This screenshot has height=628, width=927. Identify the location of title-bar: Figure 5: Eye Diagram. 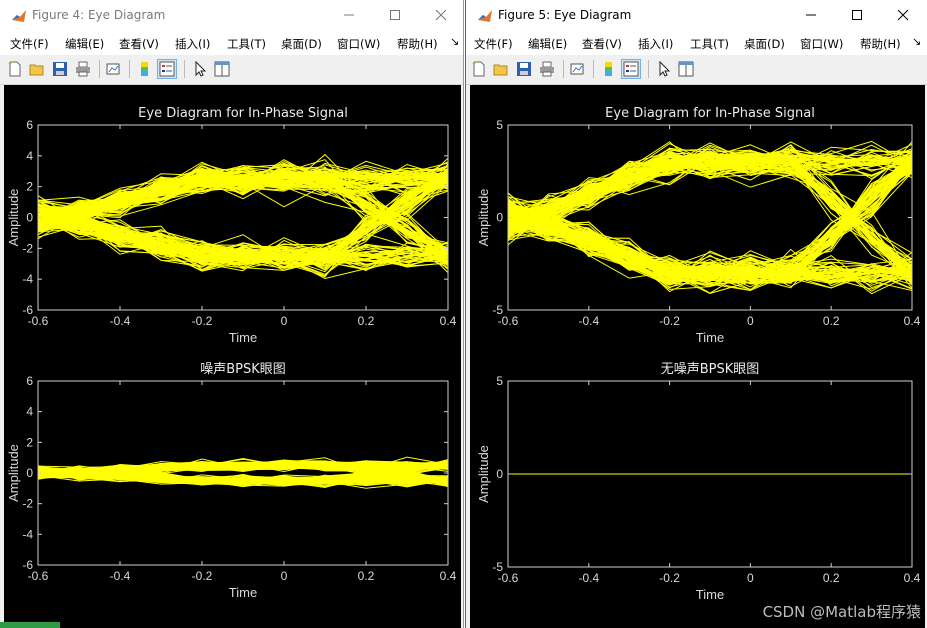
(696, 16).